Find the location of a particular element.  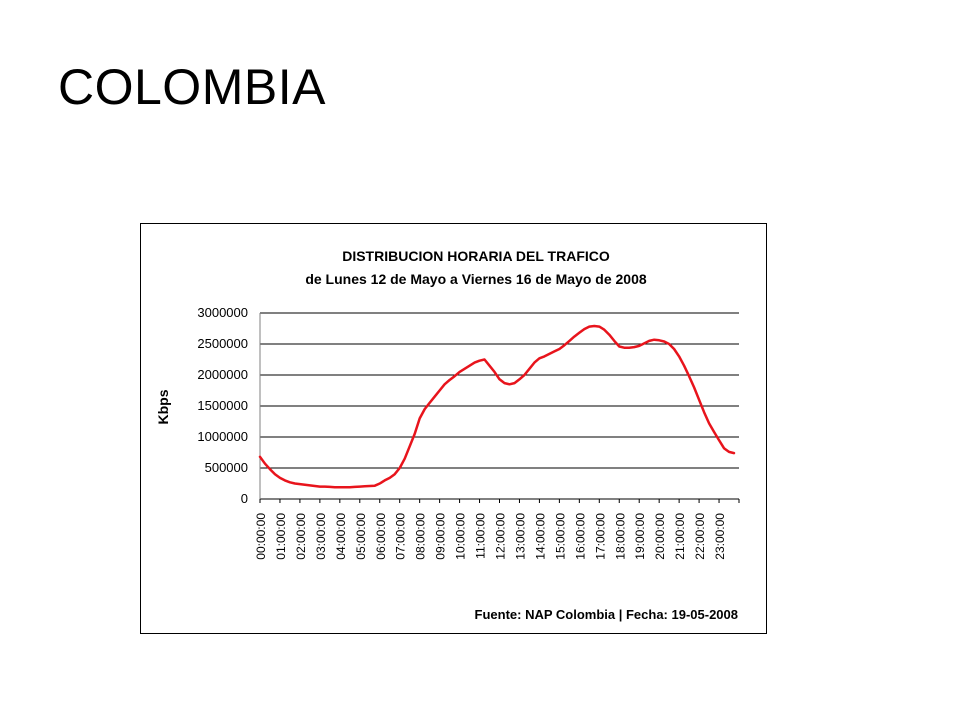

x-tick-label: 19:00:00 is located at coordinates (640, 536).